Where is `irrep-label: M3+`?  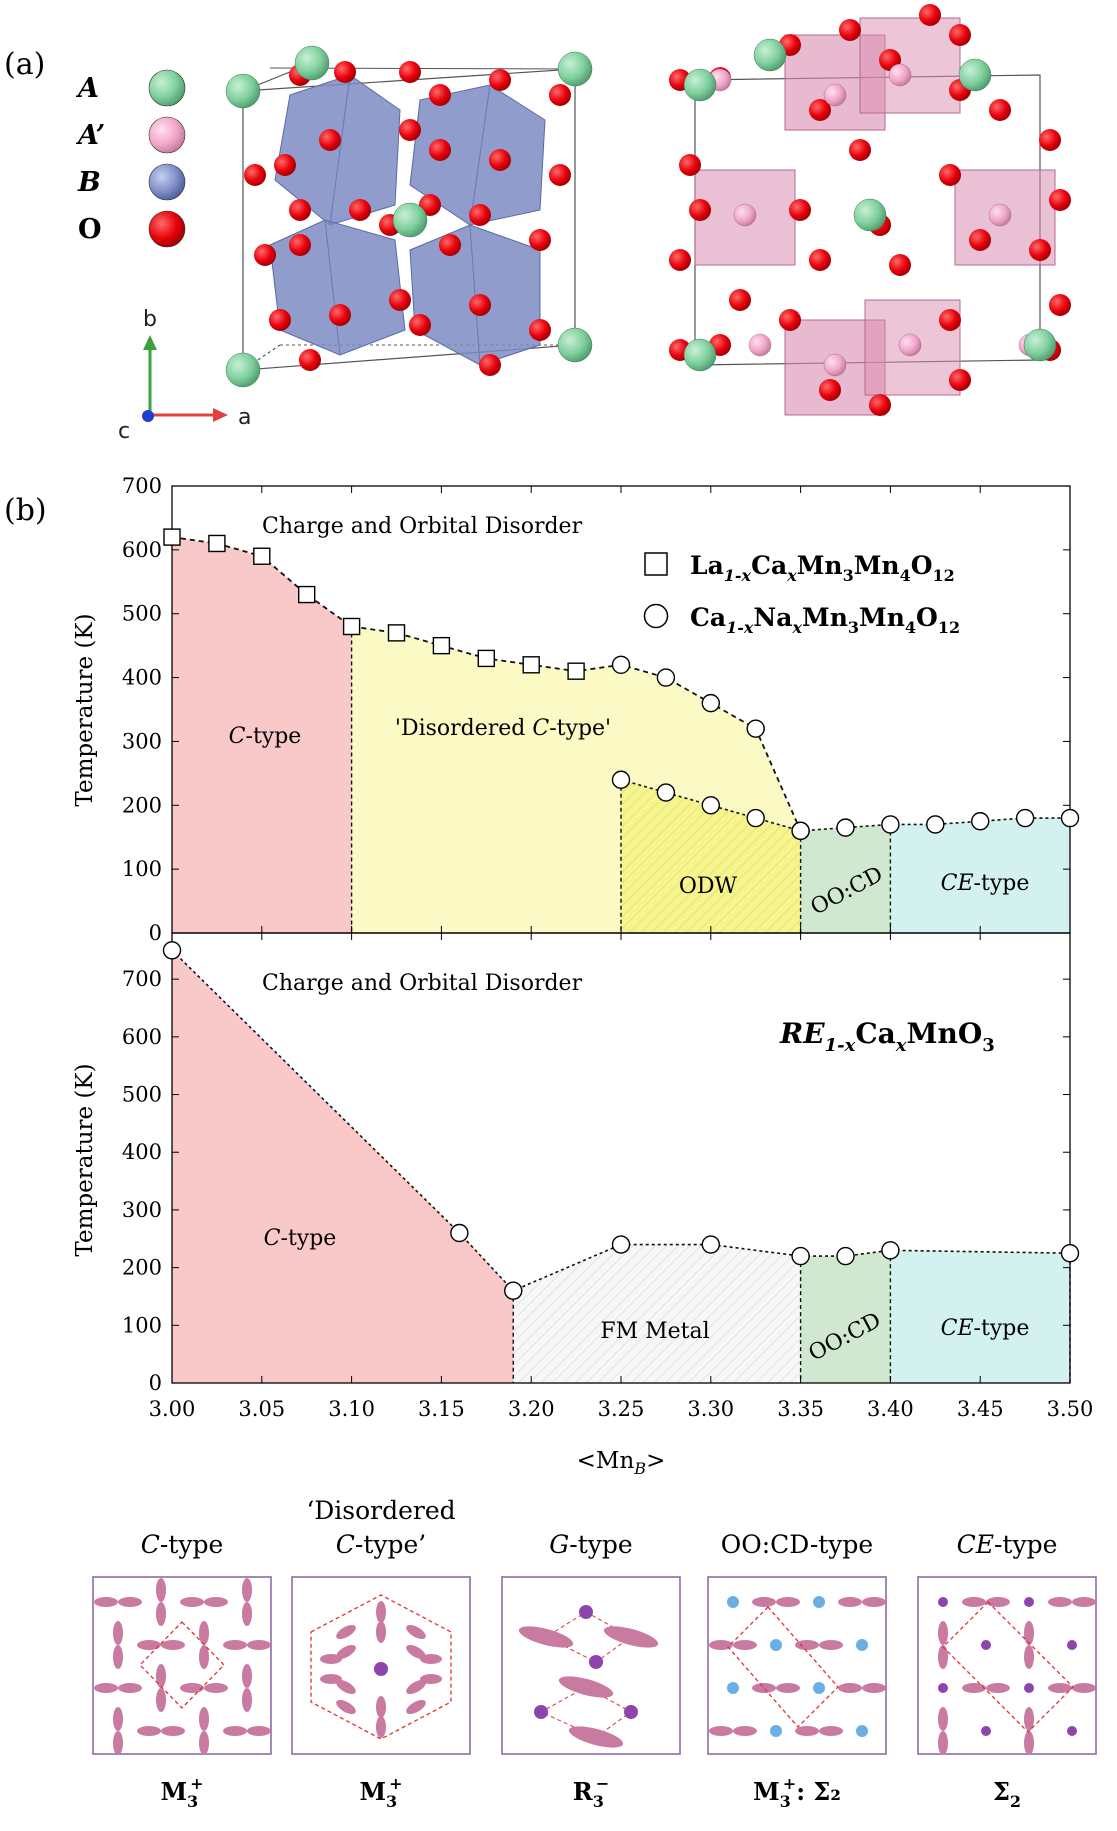 irrep-label: M3+ is located at coordinates (380, 1792).